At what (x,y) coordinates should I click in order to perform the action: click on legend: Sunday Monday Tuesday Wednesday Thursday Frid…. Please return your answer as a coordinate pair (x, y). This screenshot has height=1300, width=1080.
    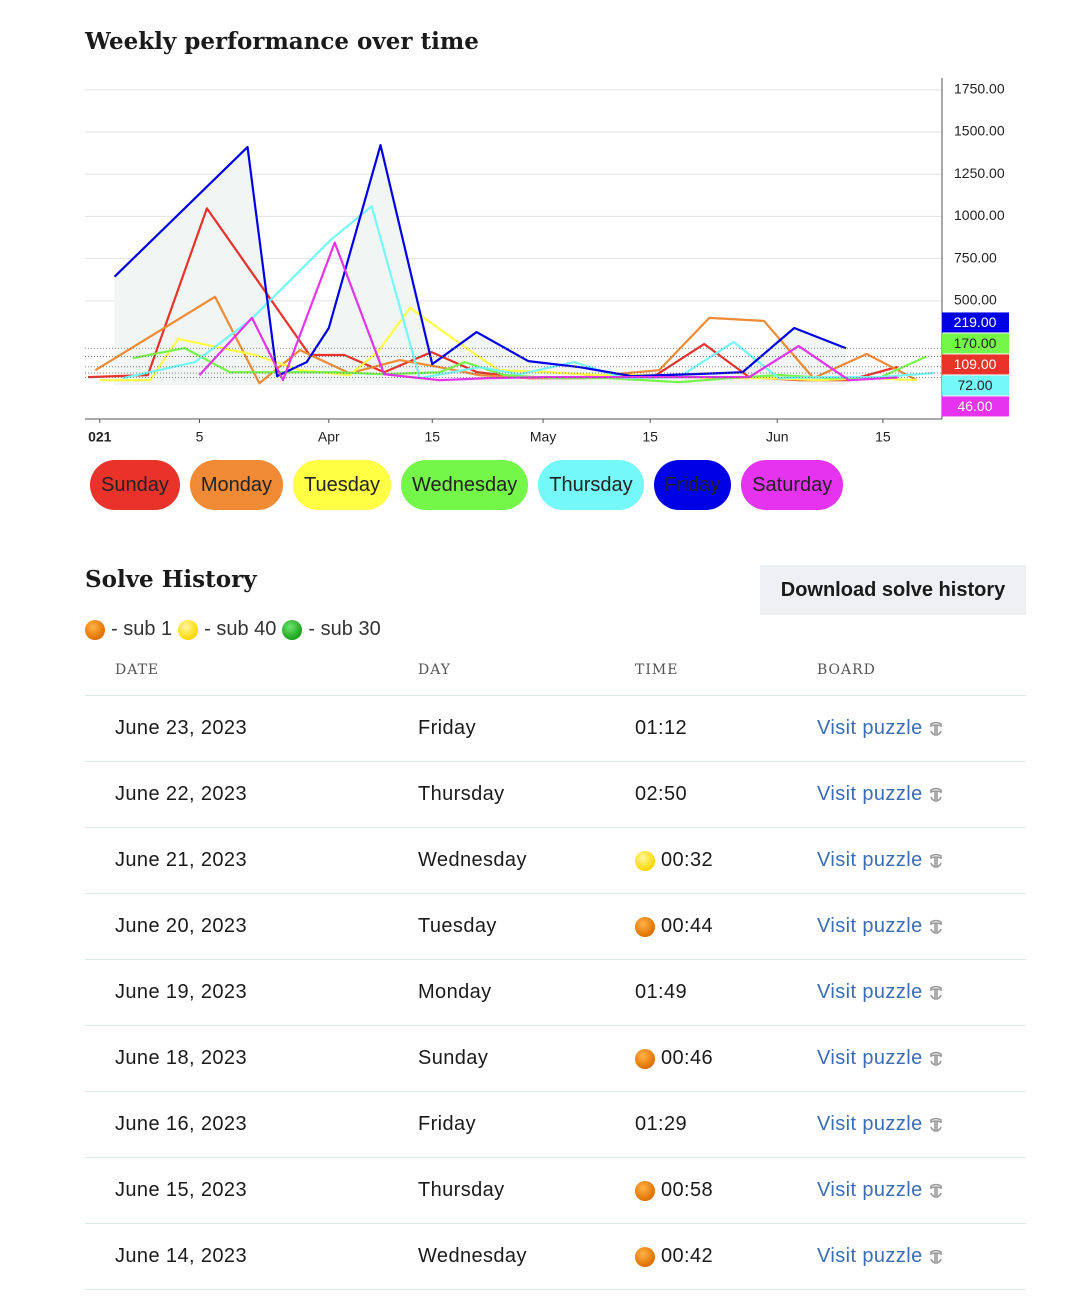
    Looking at the image, I should click on (467, 485).